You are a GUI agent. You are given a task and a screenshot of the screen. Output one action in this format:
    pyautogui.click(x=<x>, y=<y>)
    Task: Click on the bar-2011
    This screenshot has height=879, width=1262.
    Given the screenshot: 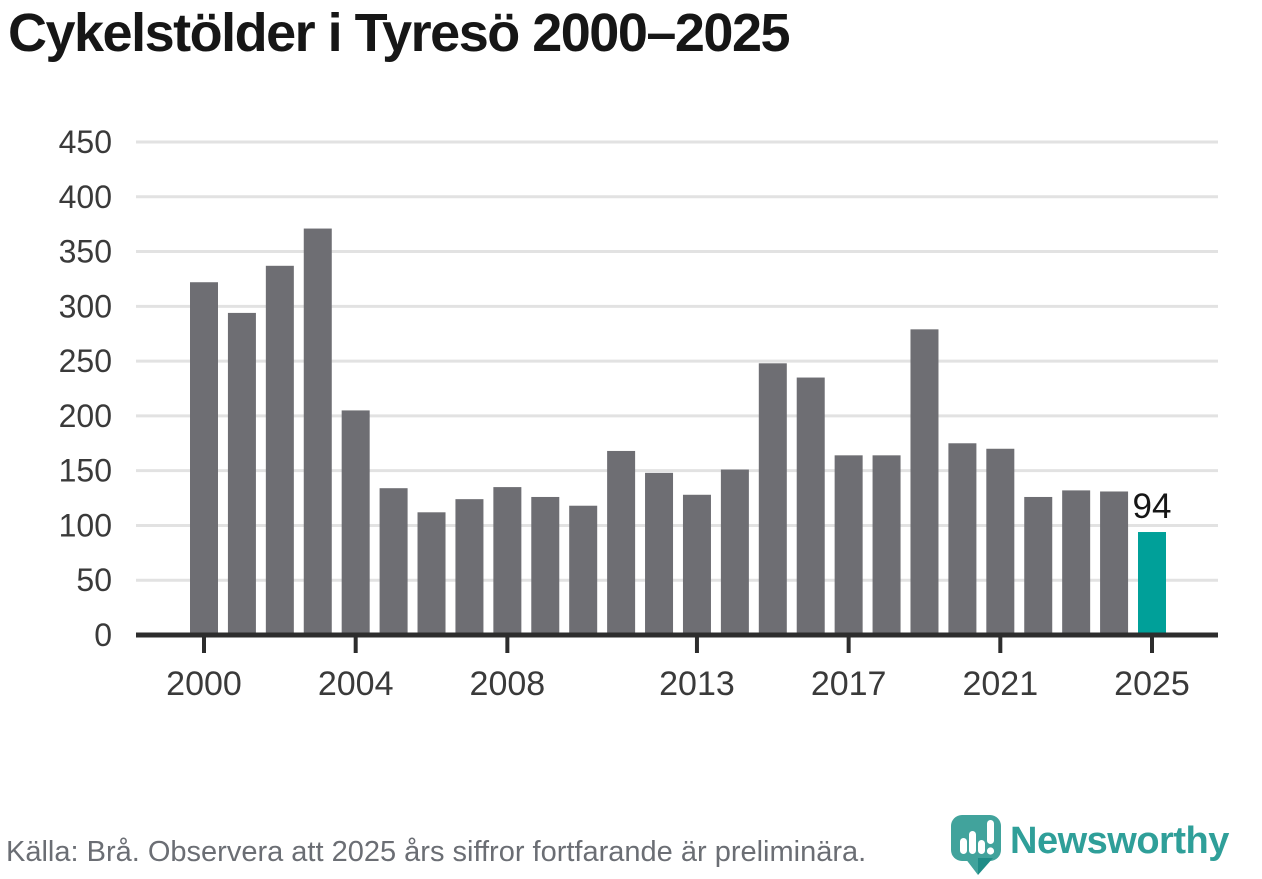 What is the action you would take?
    pyautogui.click(x=621, y=542)
    